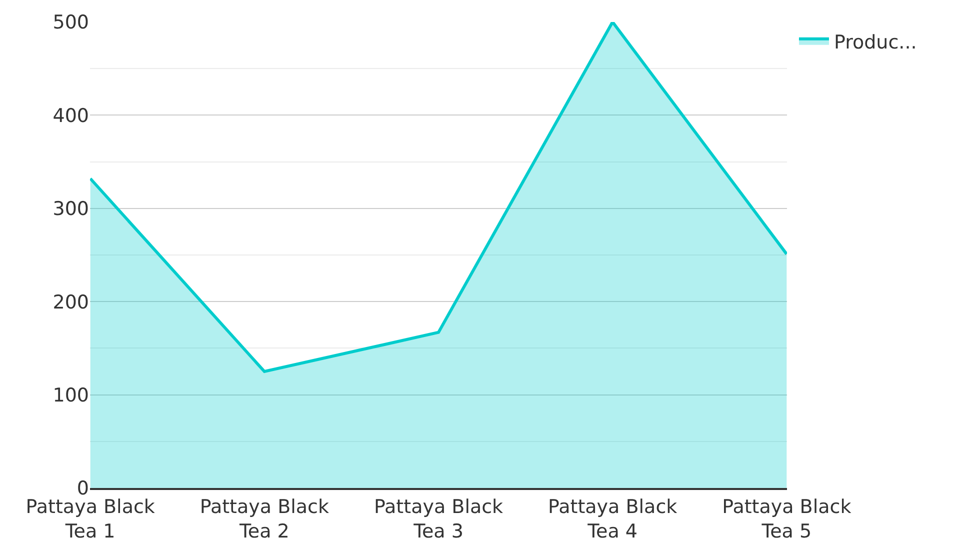 The width and height of the screenshot is (977, 560). I want to click on x-tick-label: Pattaya Black Tea 4, so click(613, 519).